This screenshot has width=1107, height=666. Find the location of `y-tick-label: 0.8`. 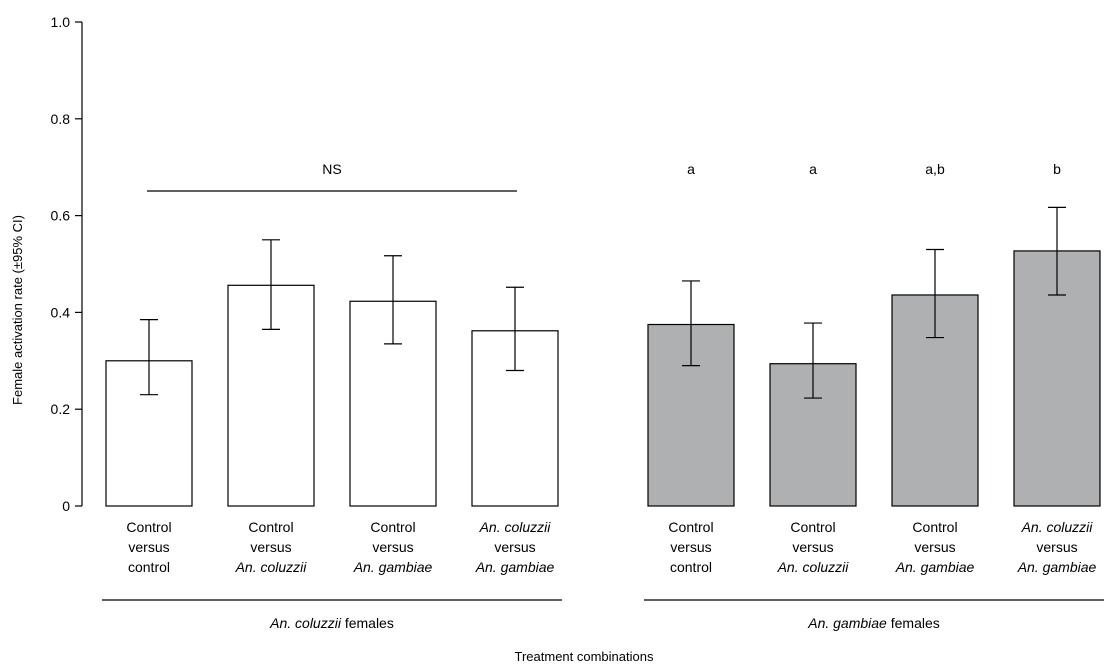

y-tick-label: 0.8 is located at coordinates (61, 119).